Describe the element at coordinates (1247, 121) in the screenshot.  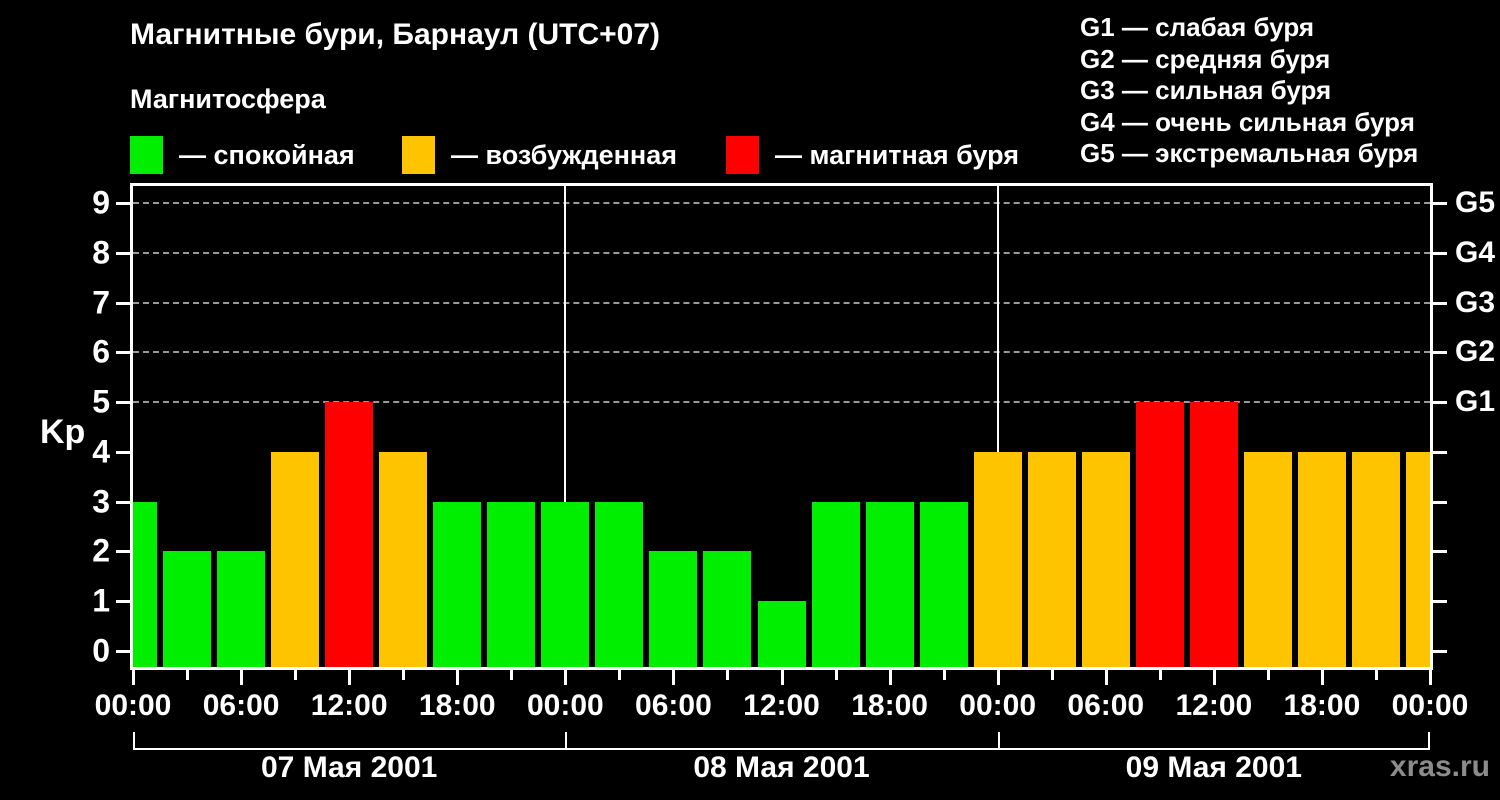
I see `storm-scale-g4: G4 — очень сильная буря` at that location.